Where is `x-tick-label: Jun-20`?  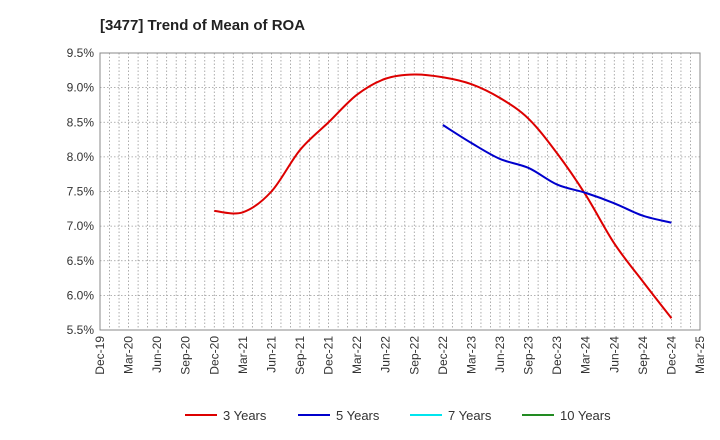 x-tick-label: Jun-20 is located at coordinates (157, 354).